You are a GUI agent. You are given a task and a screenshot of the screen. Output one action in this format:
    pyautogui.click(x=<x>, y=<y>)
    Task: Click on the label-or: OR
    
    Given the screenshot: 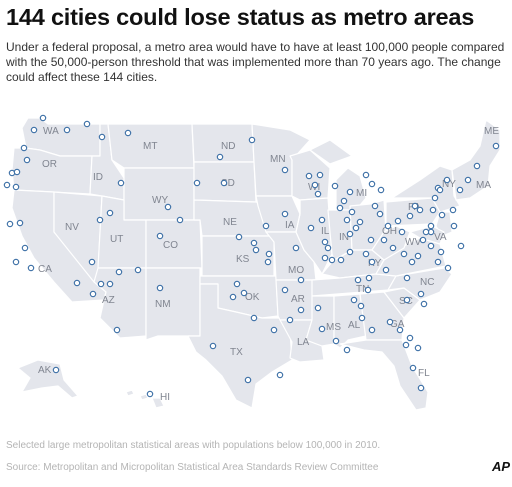 What is the action you would take?
    pyautogui.click(x=49, y=164)
    